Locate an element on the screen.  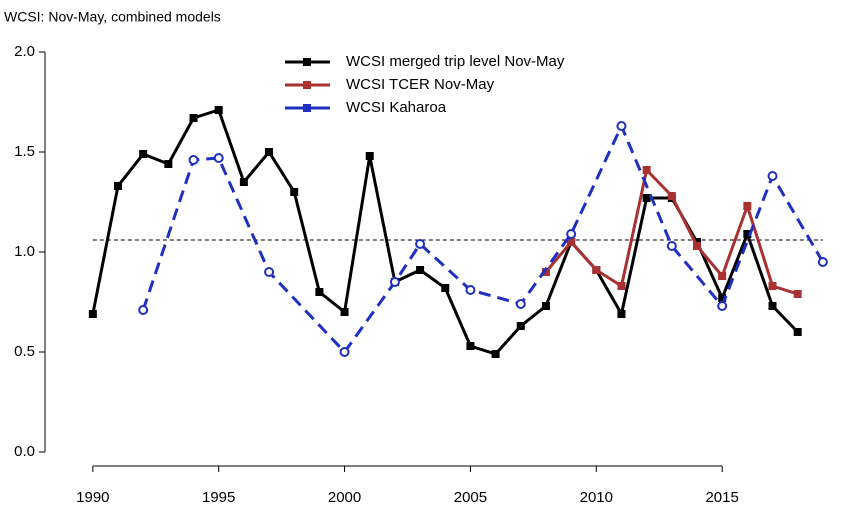
x-tick-label: 2000 is located at coordinates (344, 497).